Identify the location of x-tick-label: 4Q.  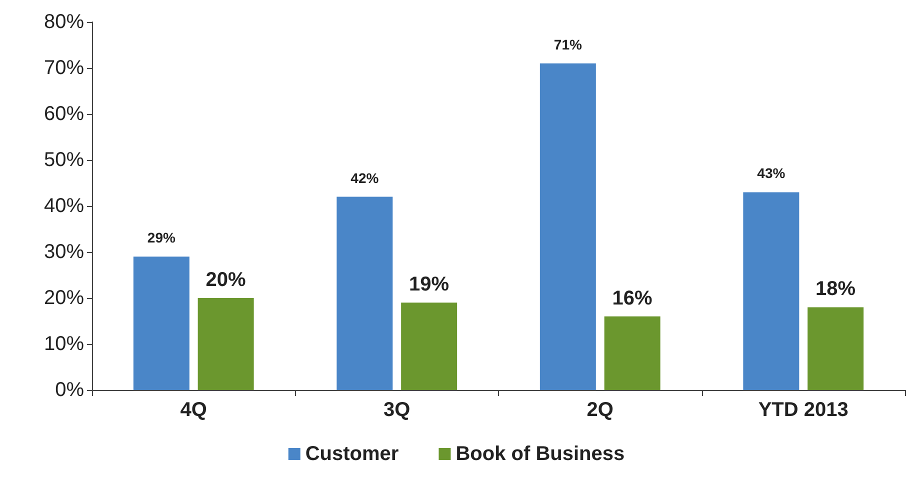
(193, 410).